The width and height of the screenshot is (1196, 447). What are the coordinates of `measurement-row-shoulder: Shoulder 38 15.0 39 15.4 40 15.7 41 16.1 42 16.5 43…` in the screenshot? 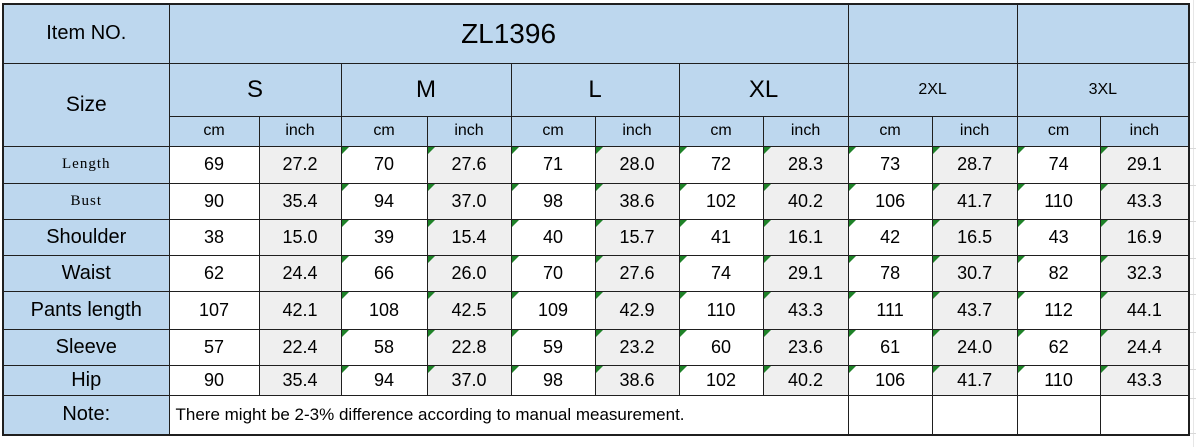 It's located at (596, 237).